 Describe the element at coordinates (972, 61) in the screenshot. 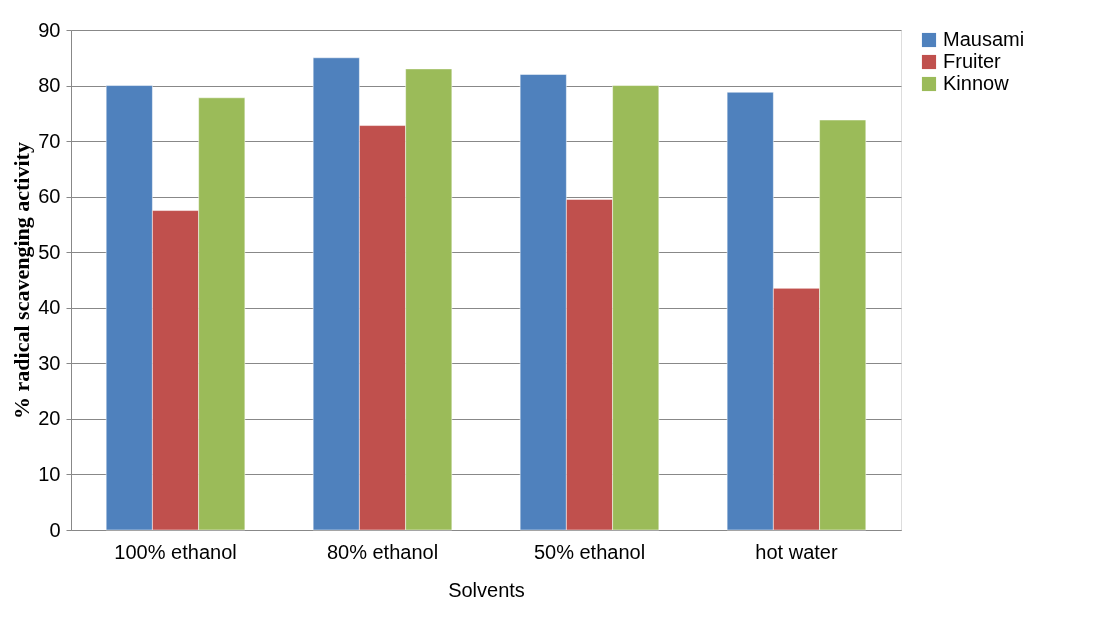

I see `legend-label: Fruiter` at that location.